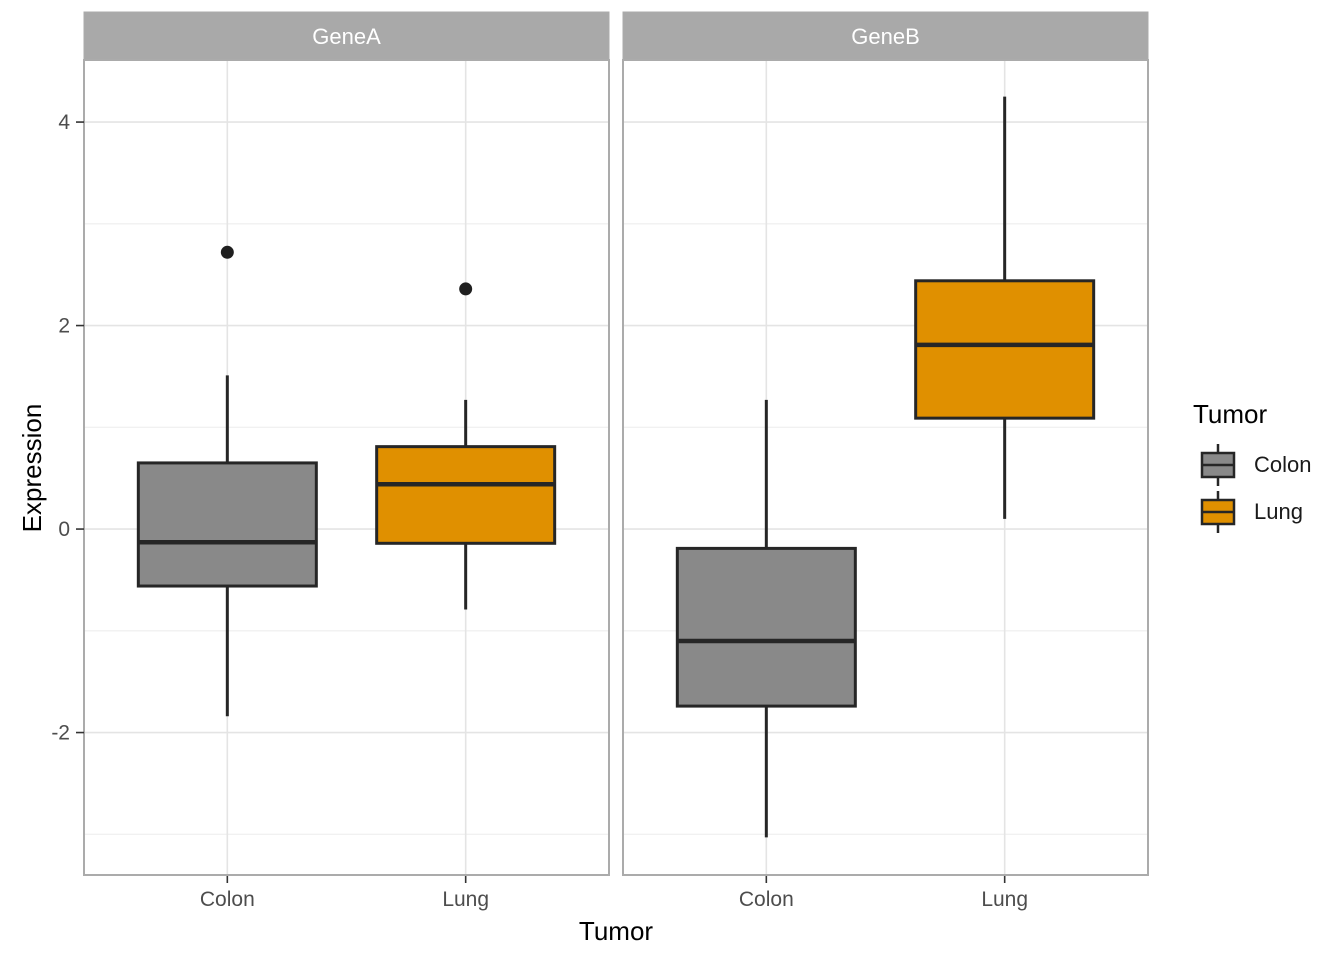 The image size is (1344, 960). Describe the element at coordinates (227, 524) in the screenshot. I see `box-genea-colon` at that location.